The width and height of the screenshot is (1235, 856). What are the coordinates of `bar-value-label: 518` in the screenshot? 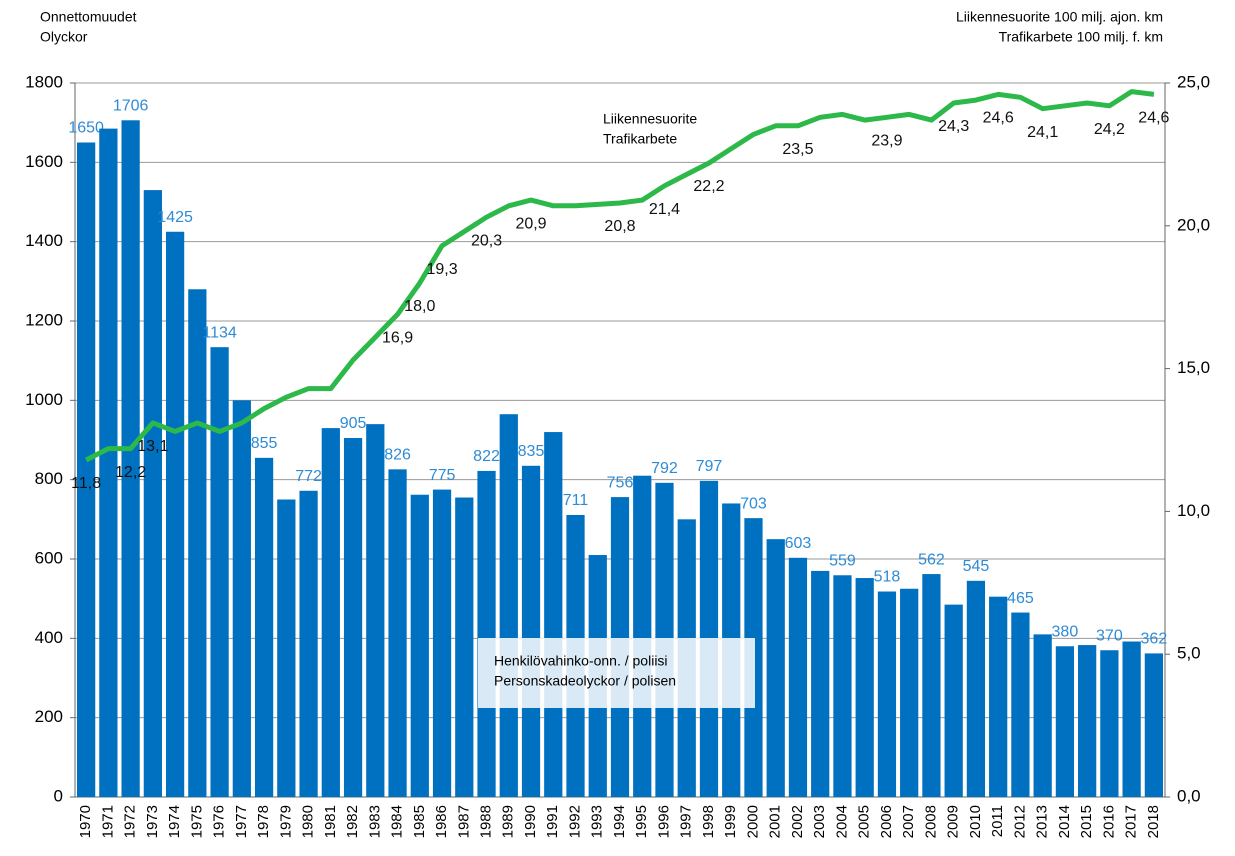 It's located at (887, 577).